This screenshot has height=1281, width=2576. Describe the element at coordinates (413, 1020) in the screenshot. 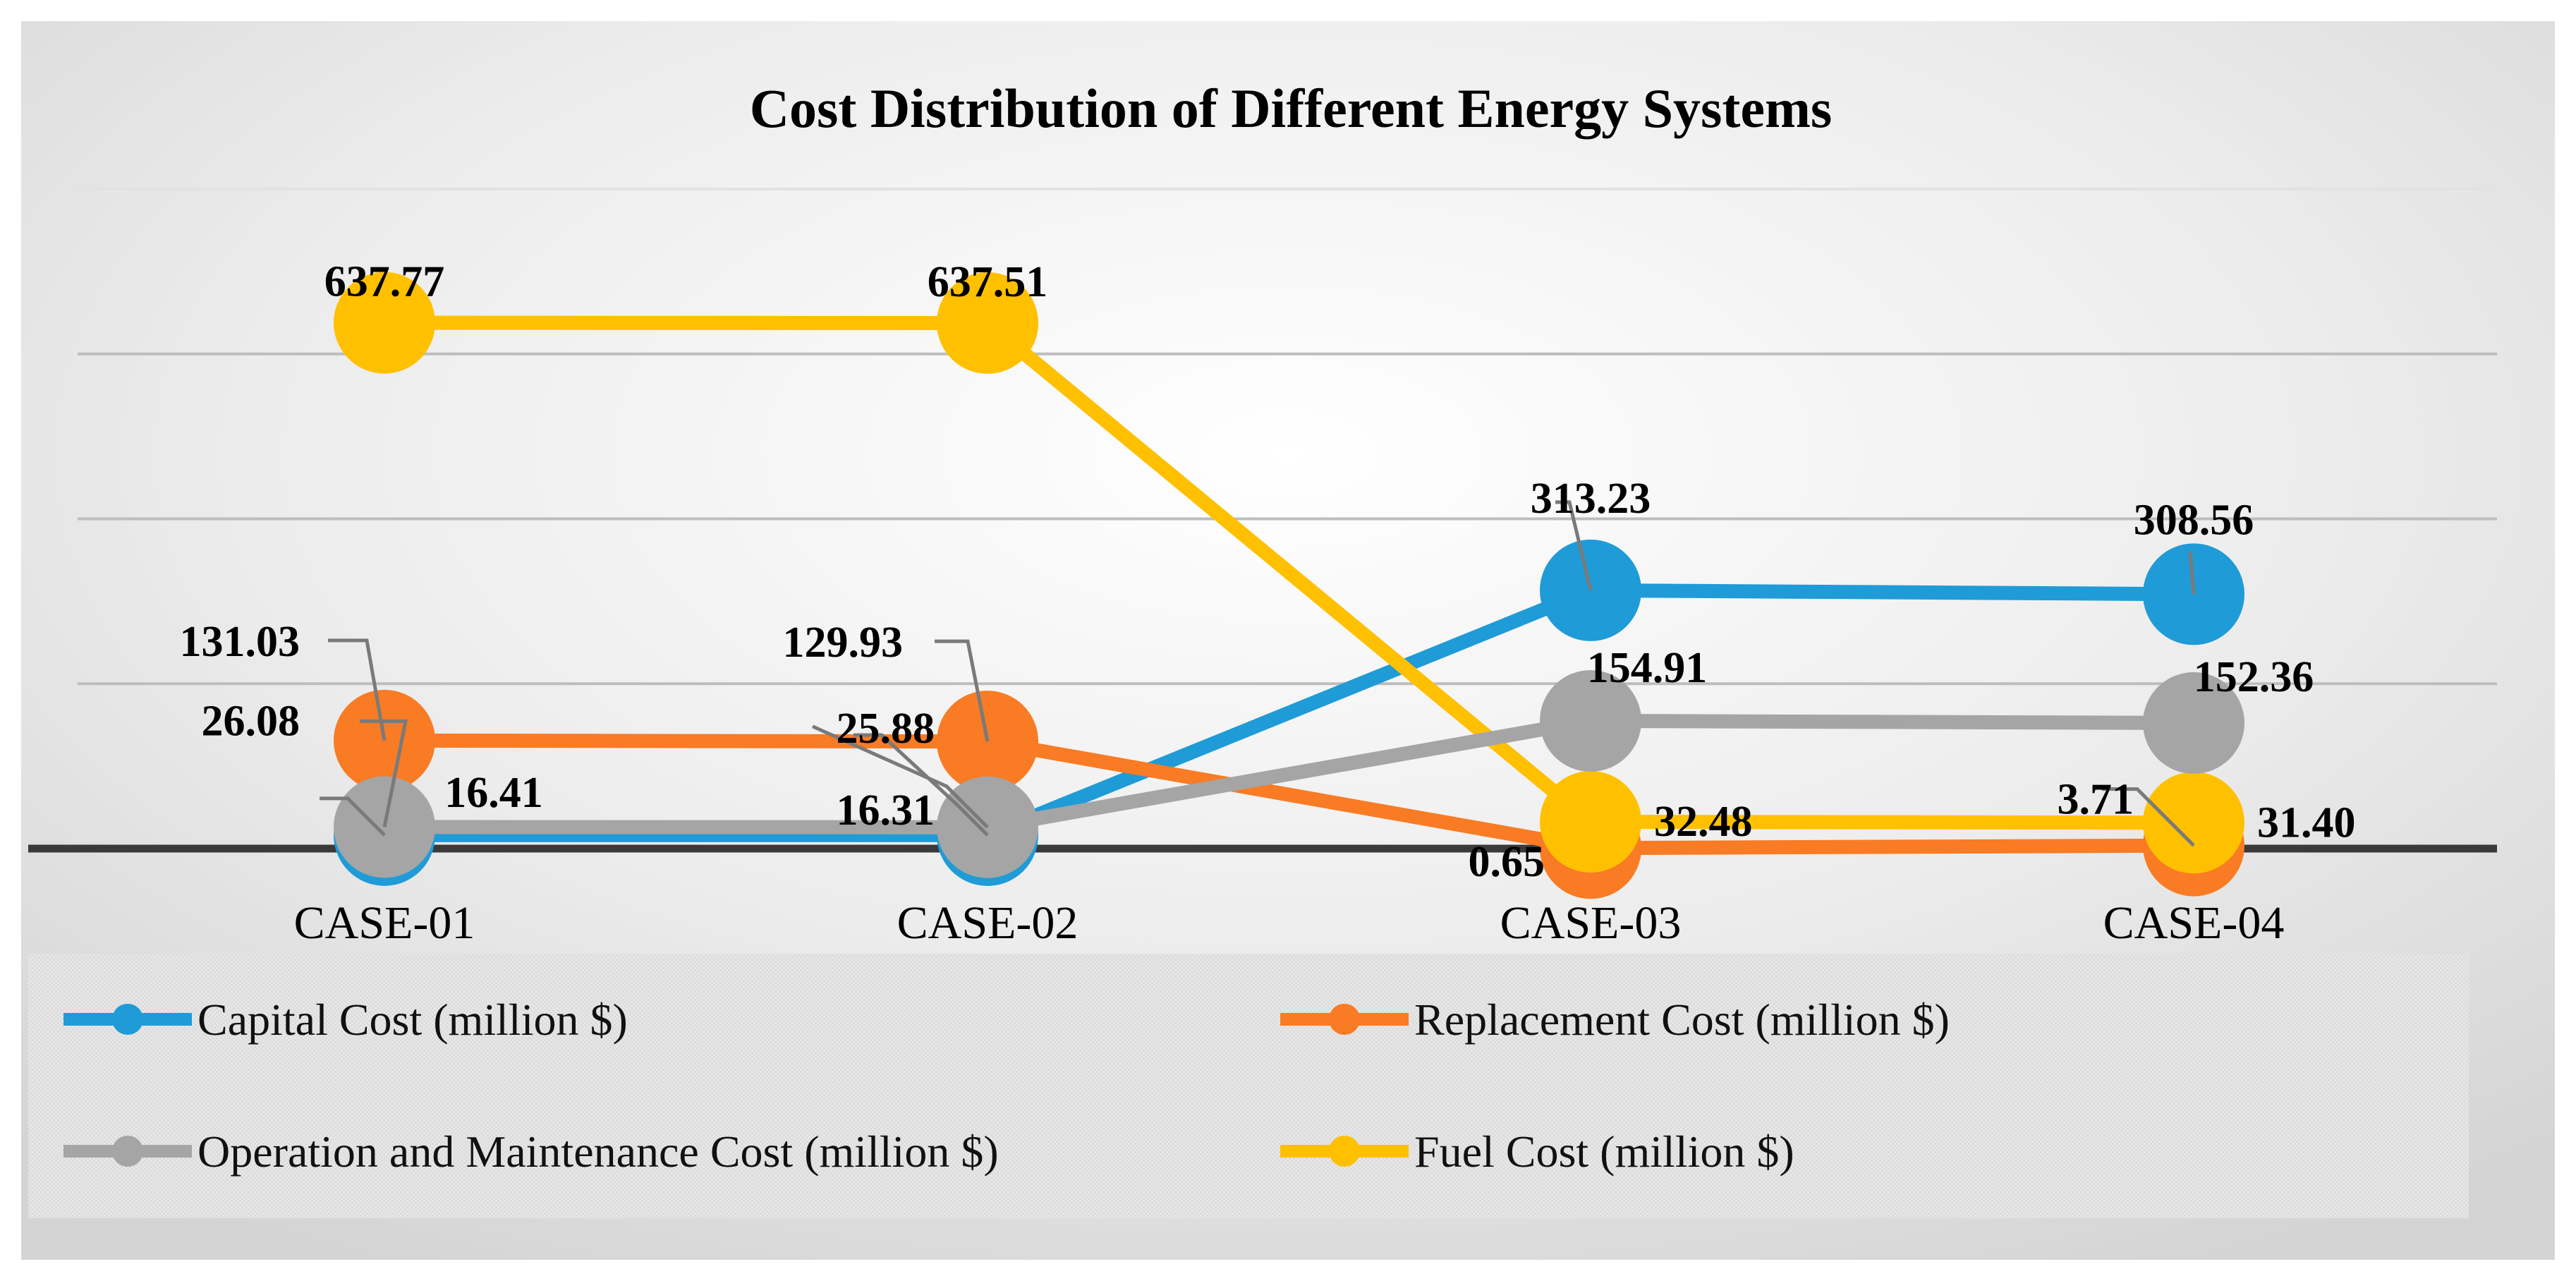

I see `legend-label: Capital Cost (million $)` at that location.